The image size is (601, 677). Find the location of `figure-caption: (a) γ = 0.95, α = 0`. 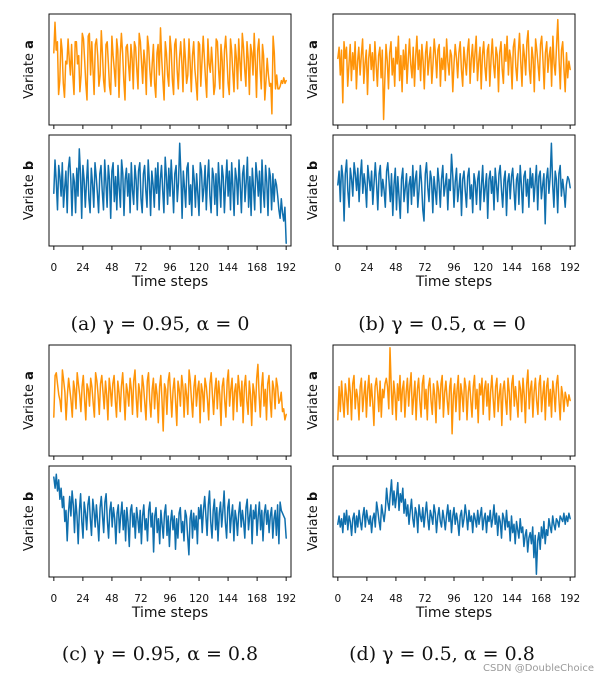

figure-caption: (a) γ = 0.95, α = 0 is located at coordinates (160, 324).